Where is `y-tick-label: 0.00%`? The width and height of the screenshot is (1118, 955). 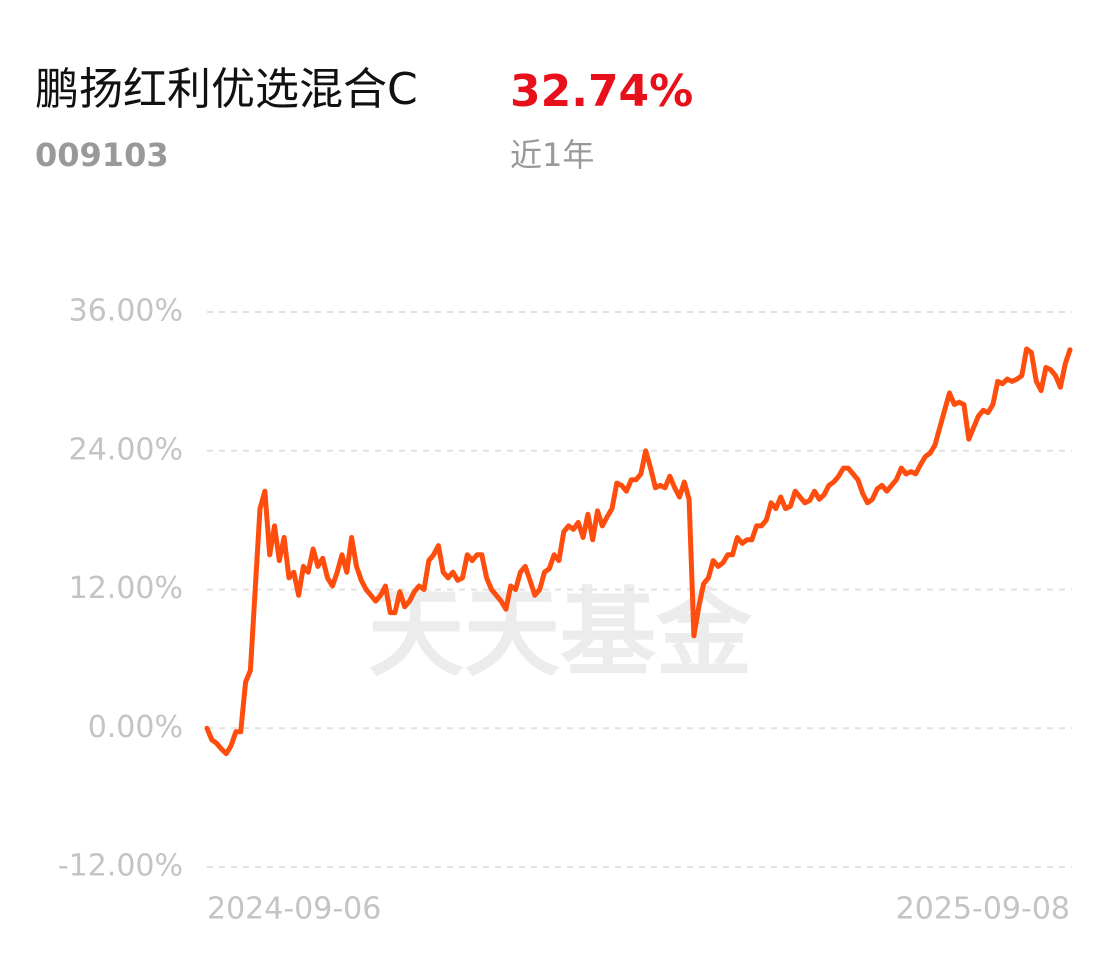 y-tick-label: 0.00% is located at coordinates (135, 727).